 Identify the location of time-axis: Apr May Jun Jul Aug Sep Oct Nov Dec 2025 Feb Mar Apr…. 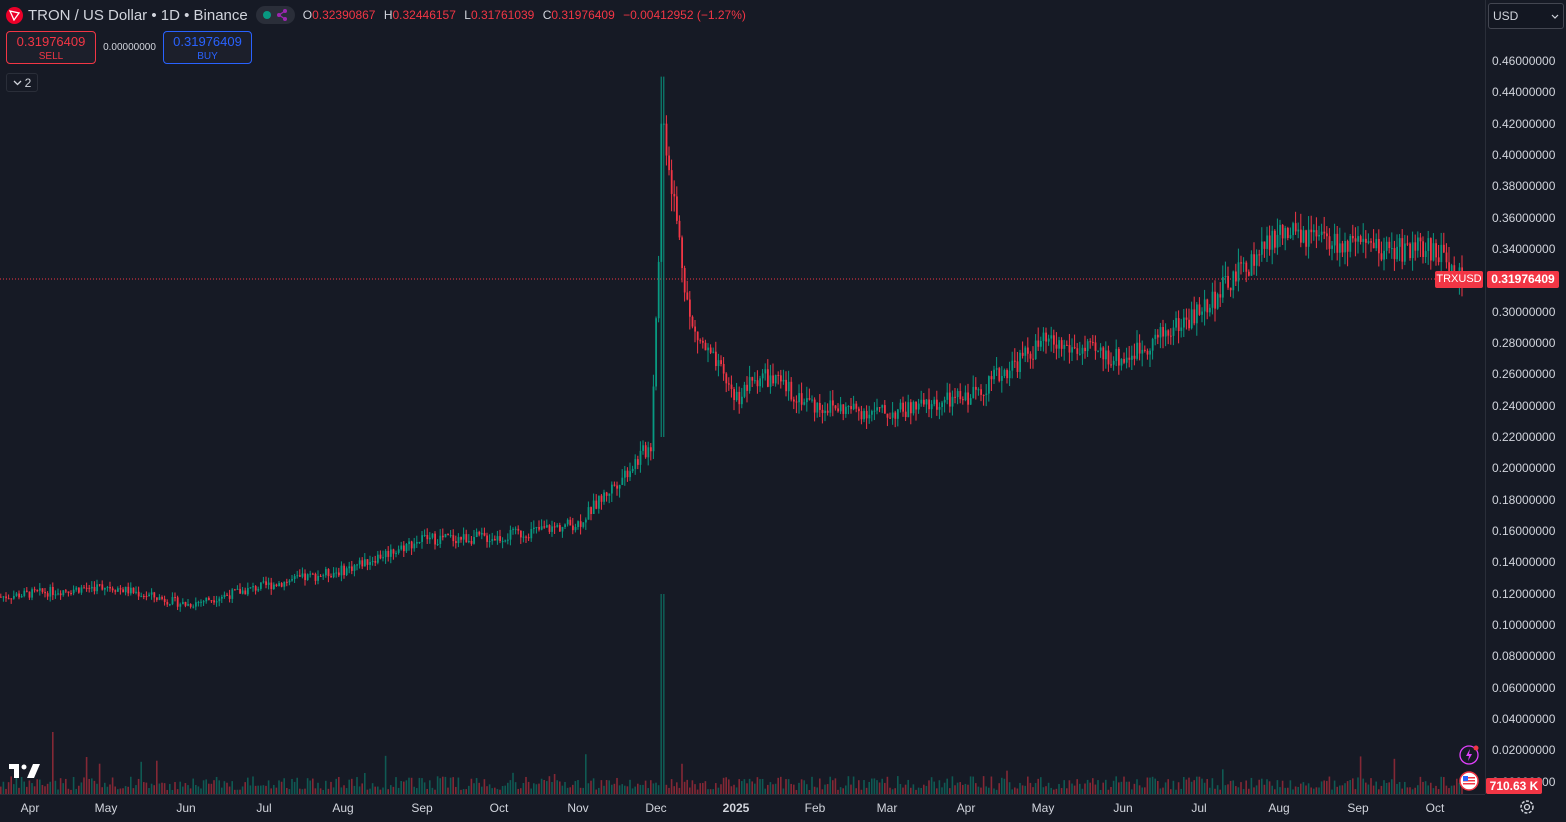
(742, 808).